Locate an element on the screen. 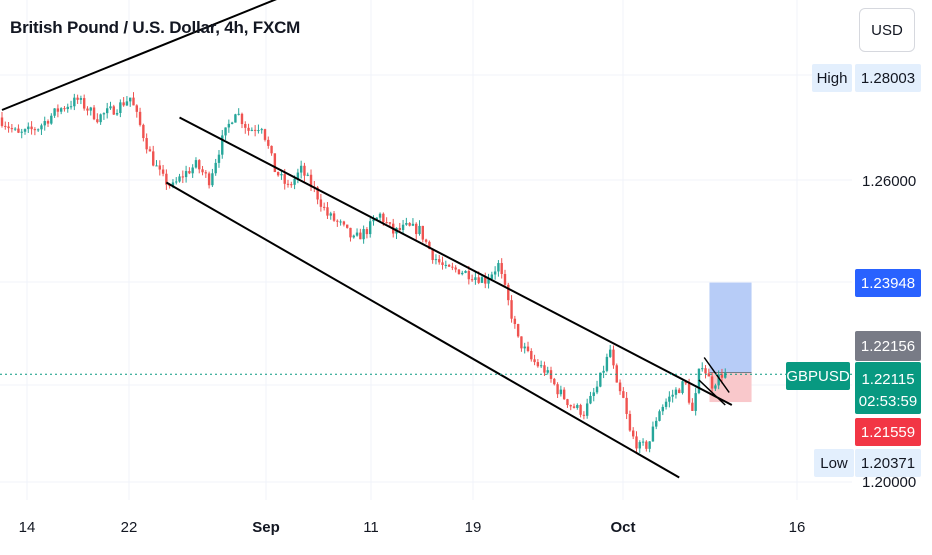 The height and width of the screenshot is (555, 932). flag-lower-line is located at coordinates (712, 392).